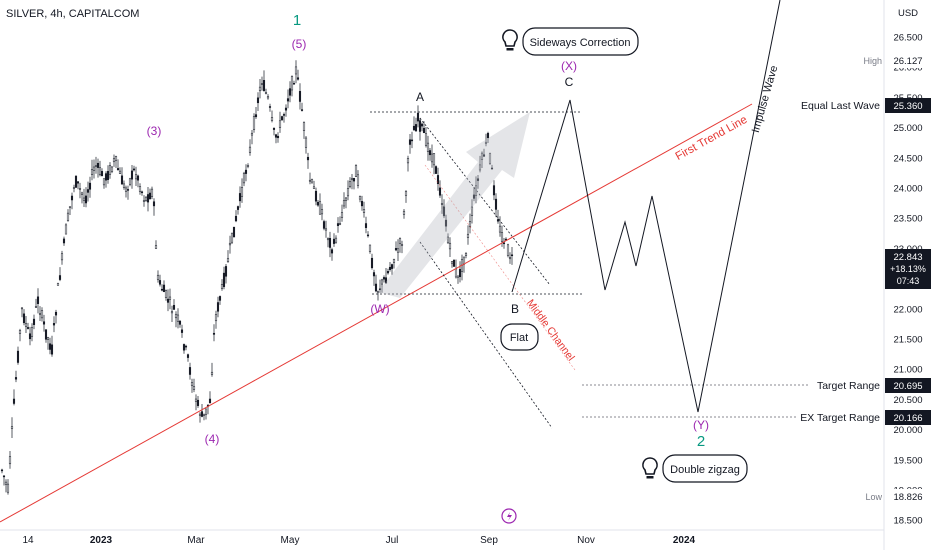  Describe the element at coordinates (519, 337) in the screenshot. I see `flat-callout: Flat` at that location.